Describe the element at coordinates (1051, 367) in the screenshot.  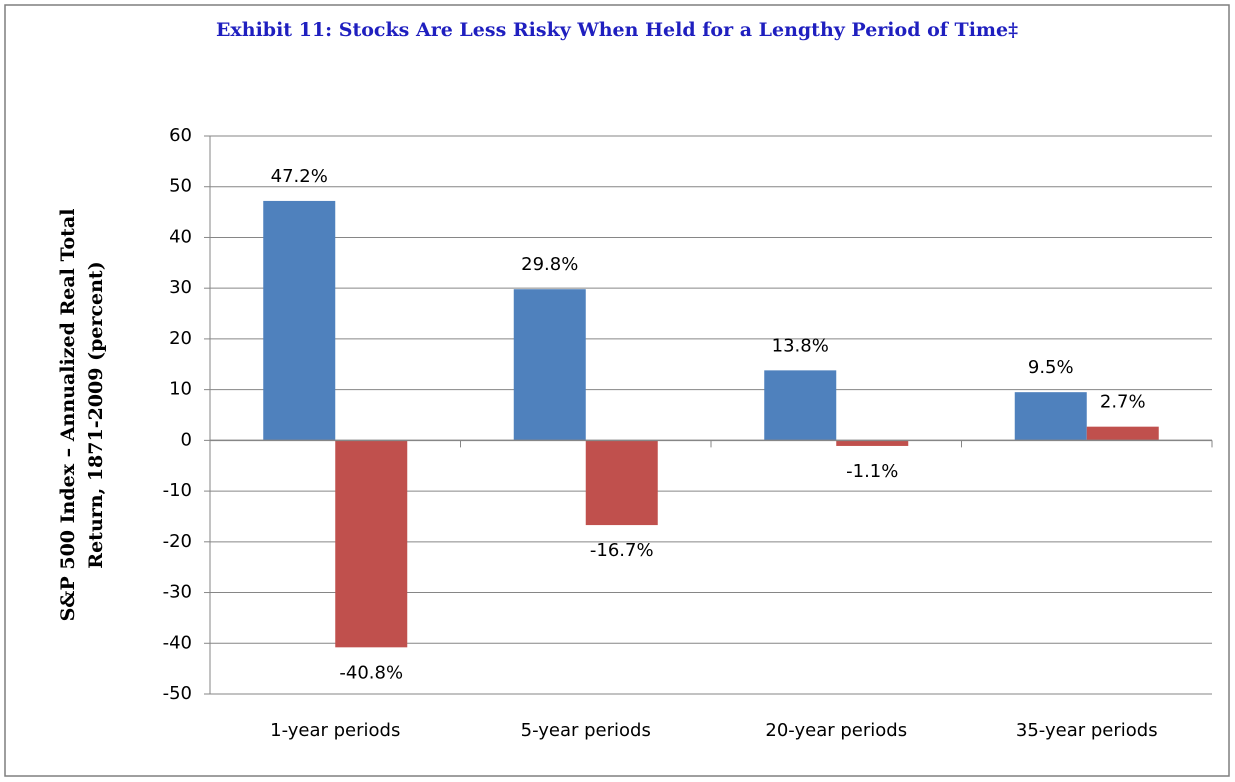
I see `data-label: 9.5%` at that location.